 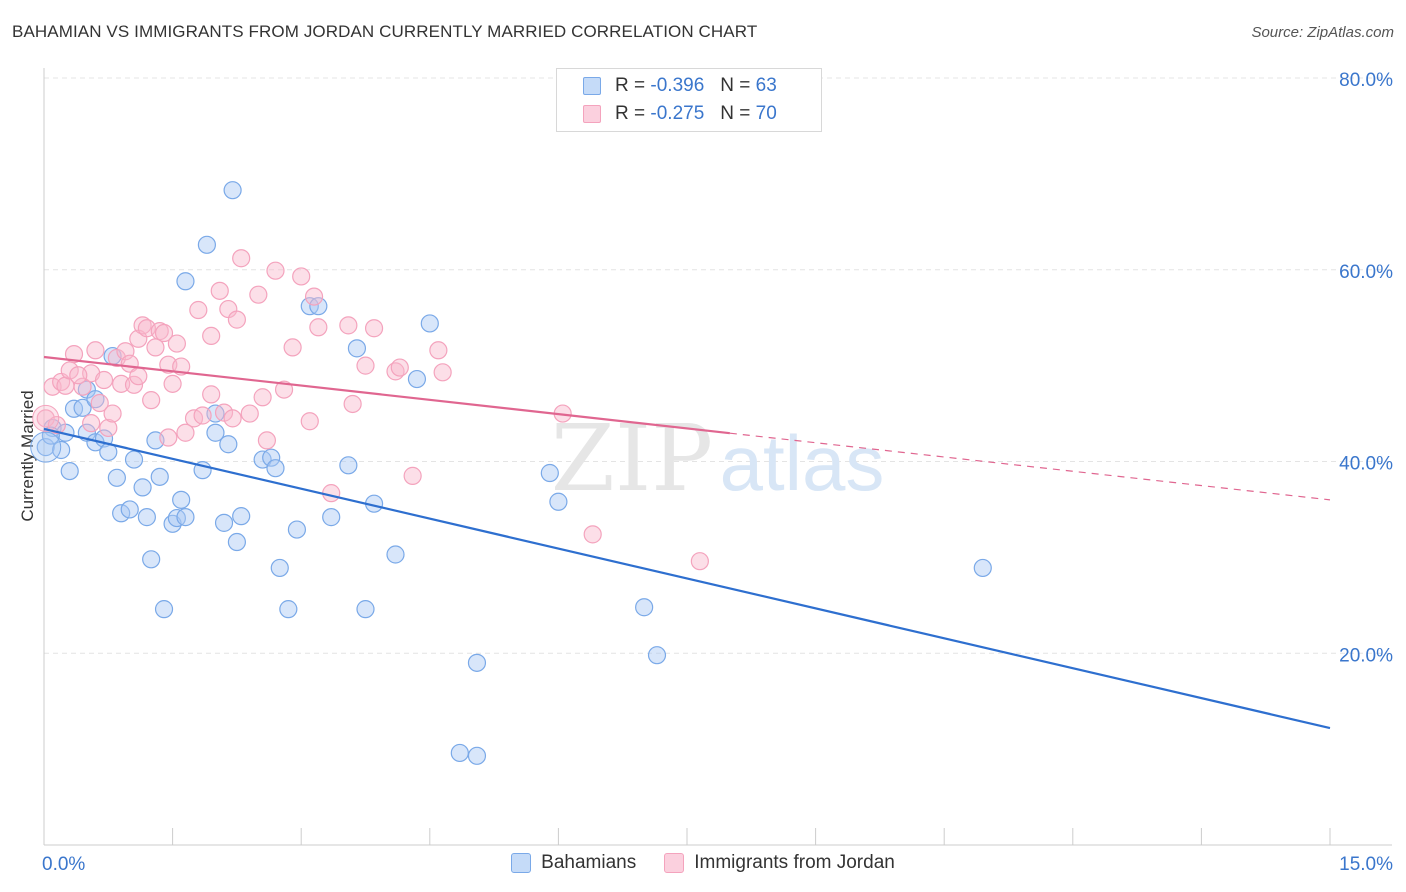 What do you see at coordinates (1366, 272) in the screenshot?
I see `y-tick-label: 60.0%` at bounding box center [1366, 272].